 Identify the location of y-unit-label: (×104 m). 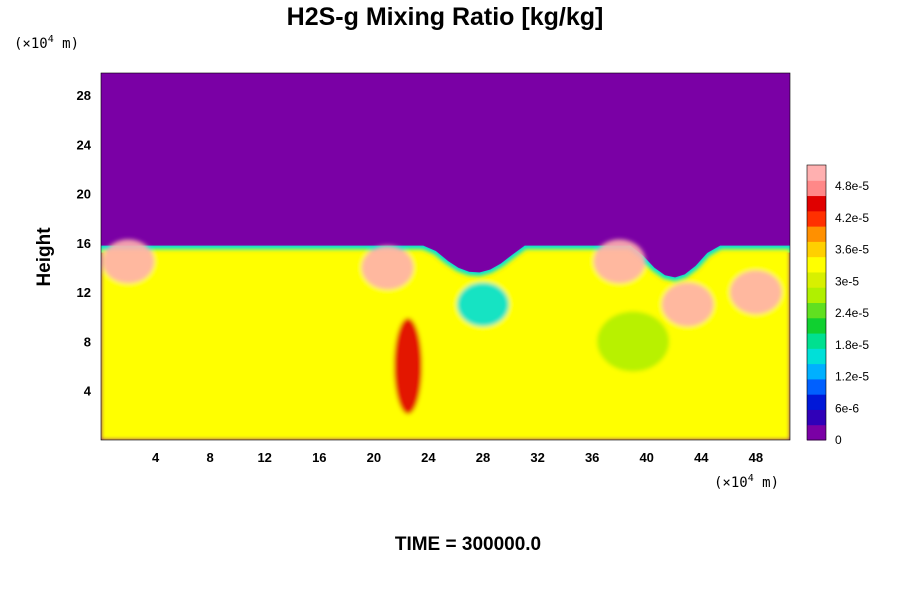
(46, 43).